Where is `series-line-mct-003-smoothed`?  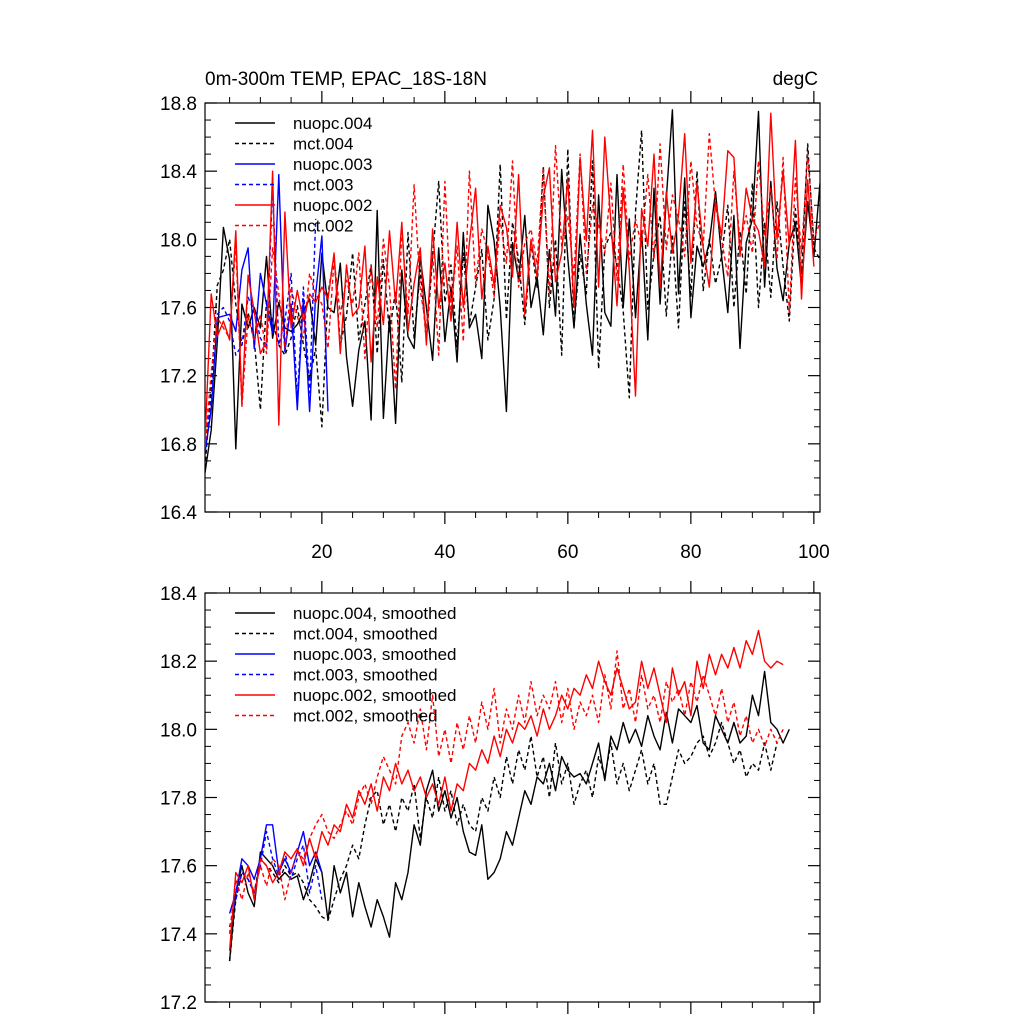 series-line-mct-003-smoothed is located at coordinates (275, 879).